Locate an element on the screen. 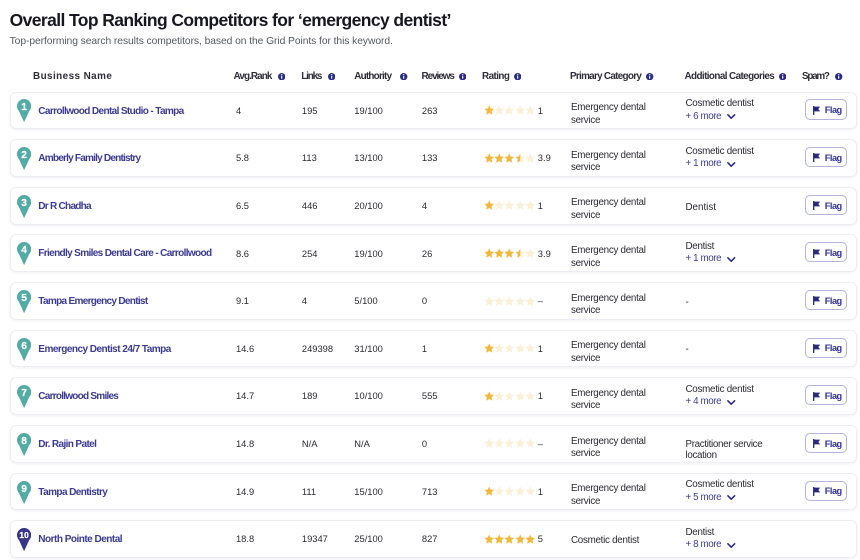 The width and height of the screenshot is (860, 560). svg-text: 8 is located at coordinates (24, 441).